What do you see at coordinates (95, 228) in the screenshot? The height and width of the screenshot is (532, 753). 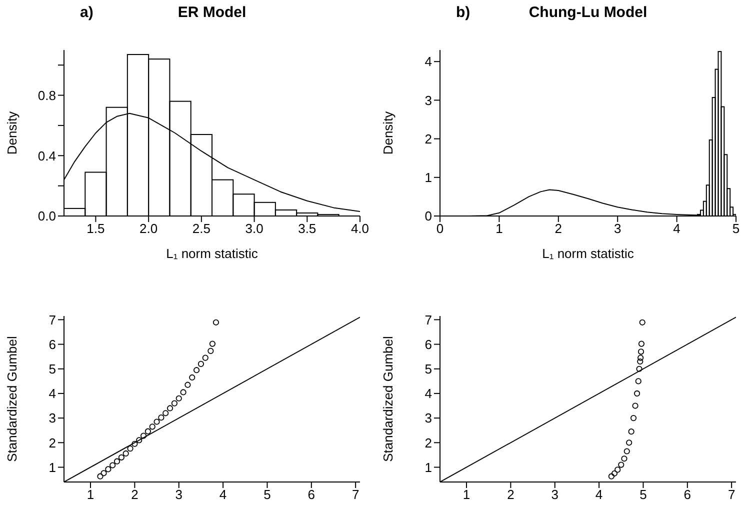 I see `x-tick-label: 1.5` at bounding box center [95, 228].